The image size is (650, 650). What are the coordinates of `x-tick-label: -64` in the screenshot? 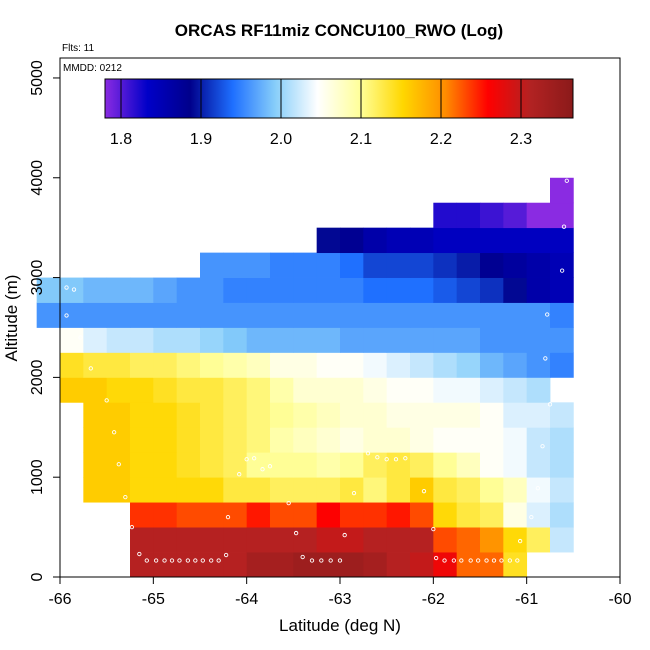 It's located at (246, 599).